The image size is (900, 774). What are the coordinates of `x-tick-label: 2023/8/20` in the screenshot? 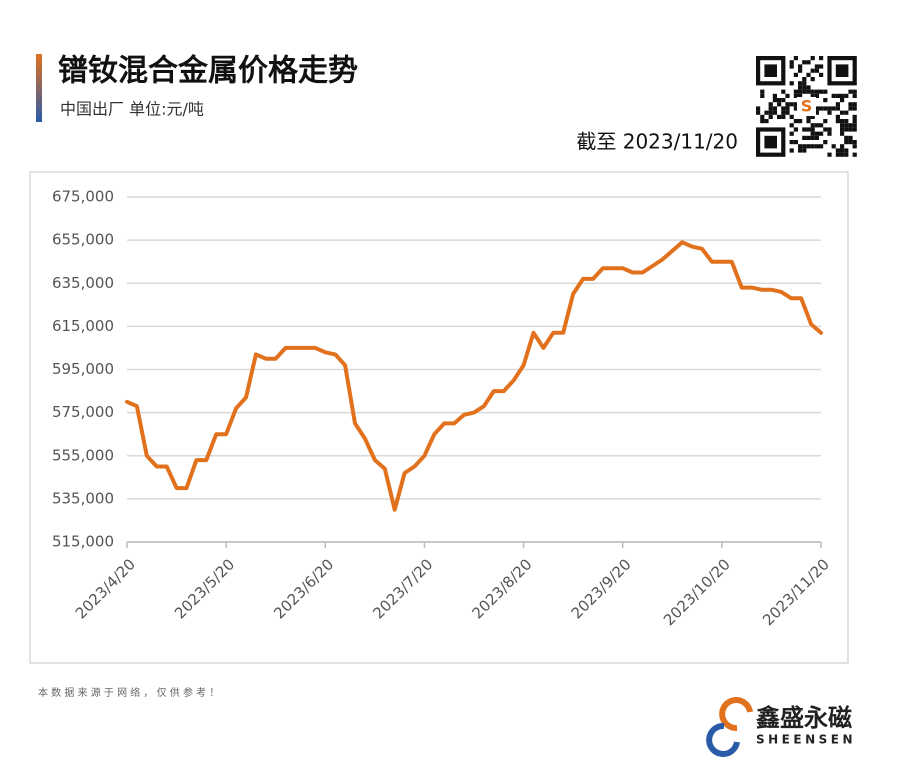 It's located at (501, 588).